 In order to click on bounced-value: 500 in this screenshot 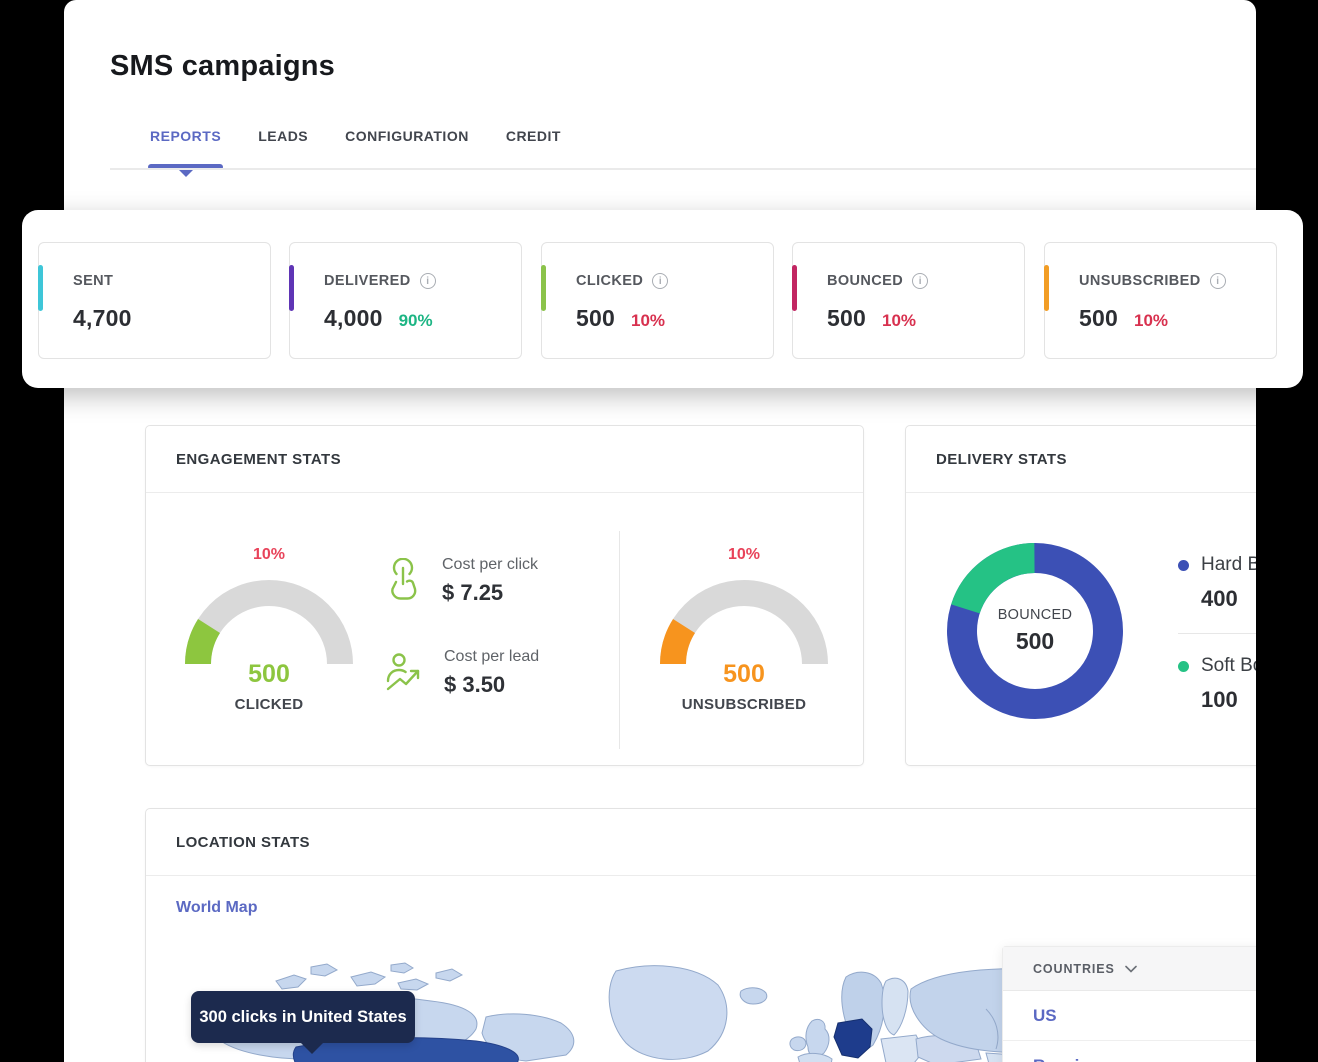, I will do `click(846, 318)`.